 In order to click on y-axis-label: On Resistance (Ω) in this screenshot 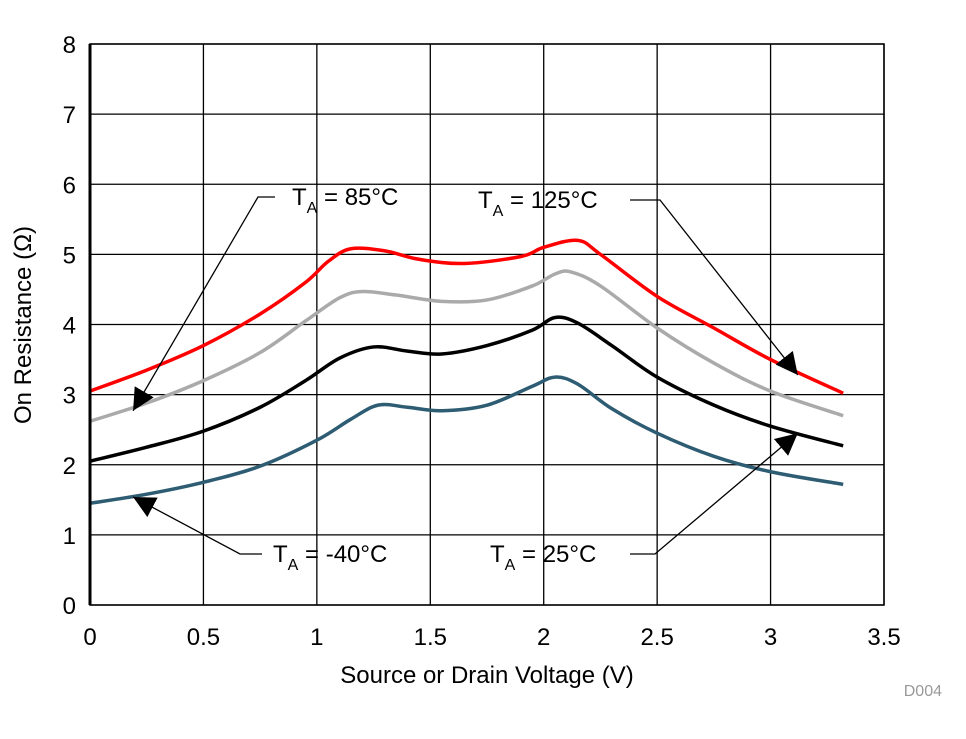, I will do `click(23, 325)`.